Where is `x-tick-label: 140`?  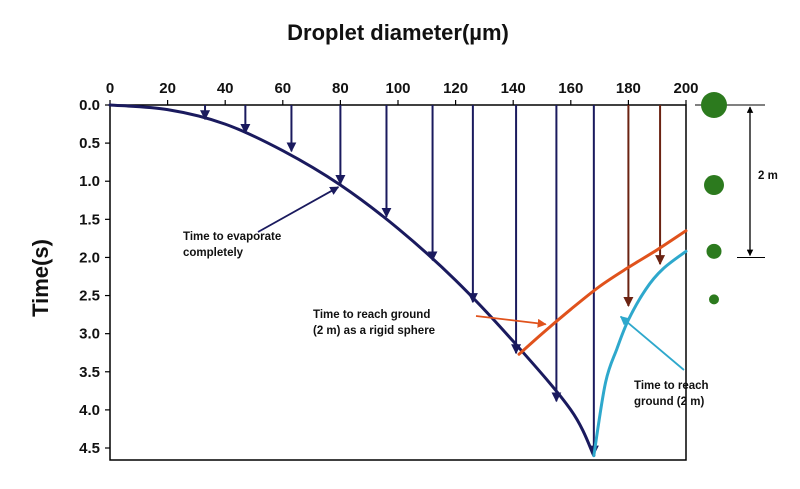
x-tick-label: 140 is located at coordinates (513, 88).